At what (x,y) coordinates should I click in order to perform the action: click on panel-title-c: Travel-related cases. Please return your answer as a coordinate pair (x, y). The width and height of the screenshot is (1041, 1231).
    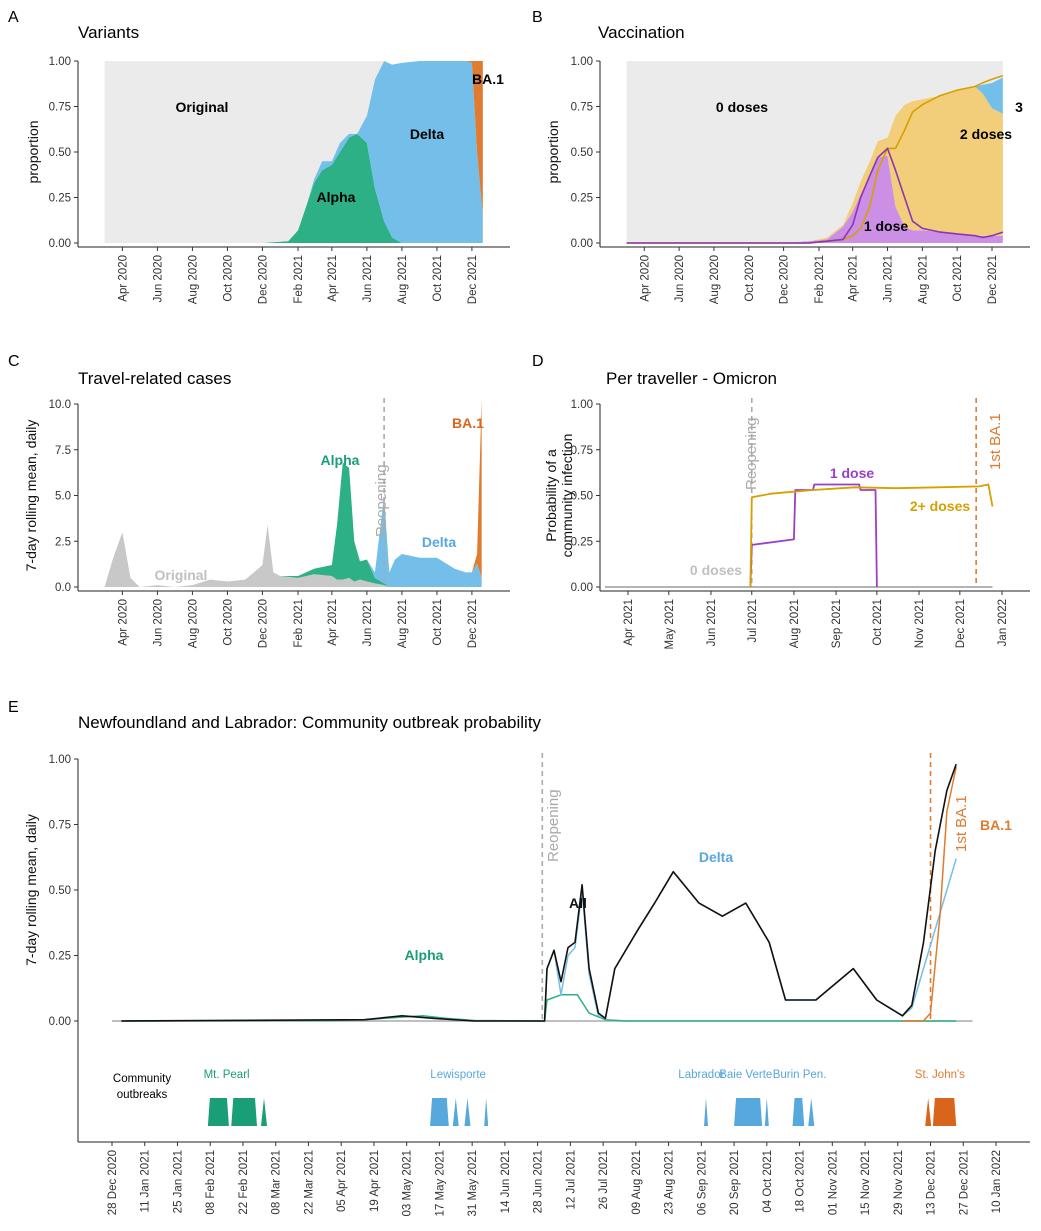
    Looking at the image, I should click on (154, 378).